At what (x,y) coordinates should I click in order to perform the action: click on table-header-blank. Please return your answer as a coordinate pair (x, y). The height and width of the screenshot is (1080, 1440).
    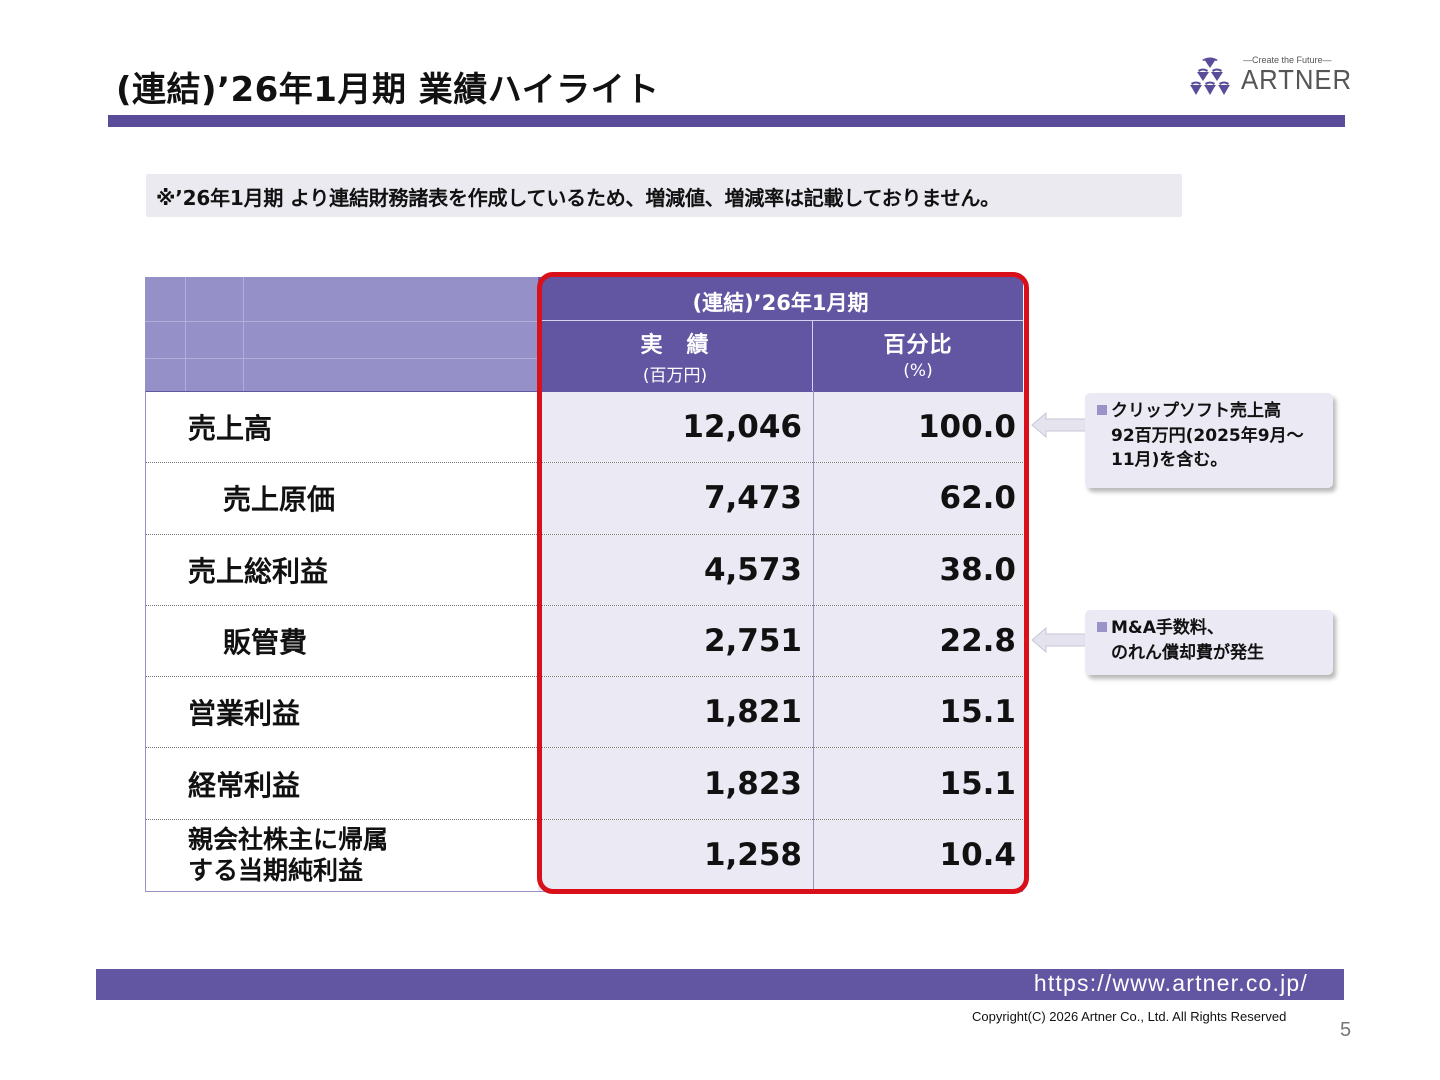
    Looking at the image, I should click on (341, 334).